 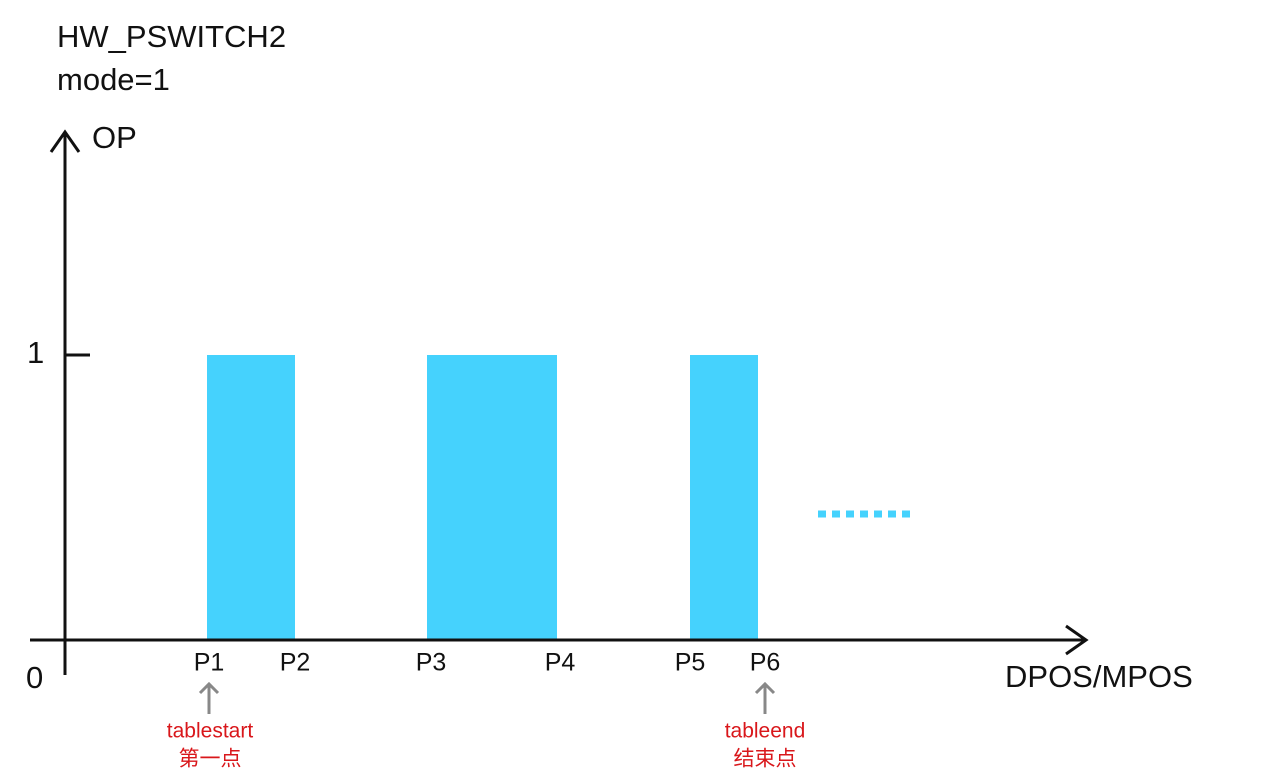 I want to click on point-label: P4, so click(x=560, y=663).